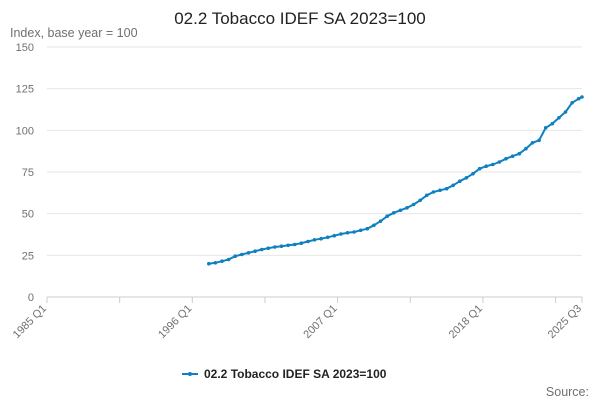 The image size is (600, 400). What do you see at coordinates (25, 90) in the screenshot?
I see `y-tick-label: 125` at bounding box center [25, 90].